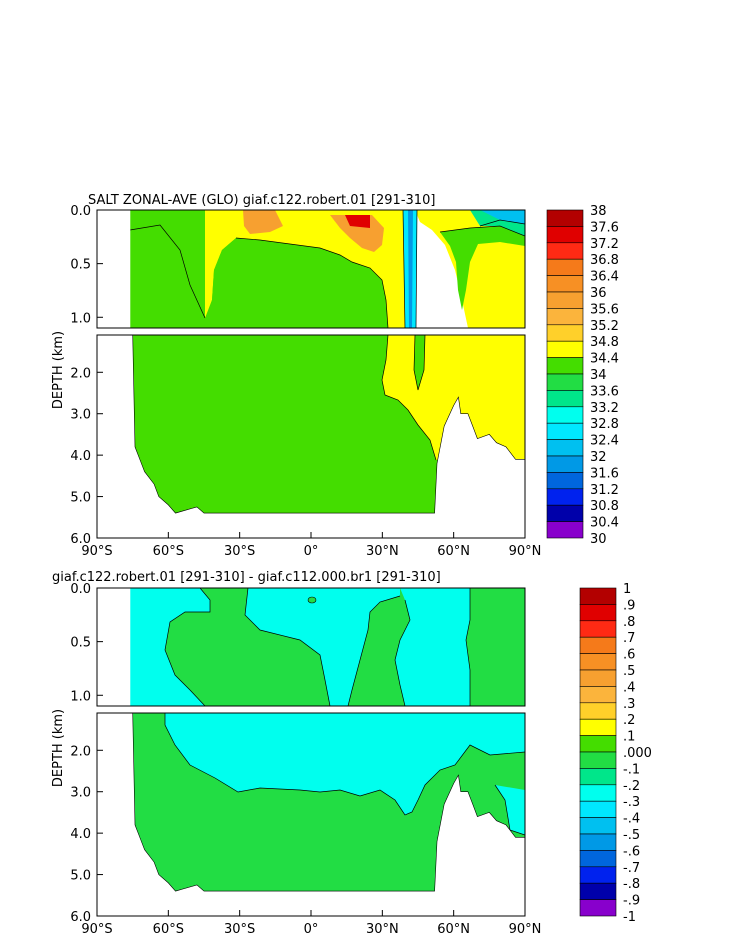 This screenshot has width=733, height=945. Describe the element at coordinates (604, 227) in the screenshot. I see `colorbar-label: 37.6` at that location.